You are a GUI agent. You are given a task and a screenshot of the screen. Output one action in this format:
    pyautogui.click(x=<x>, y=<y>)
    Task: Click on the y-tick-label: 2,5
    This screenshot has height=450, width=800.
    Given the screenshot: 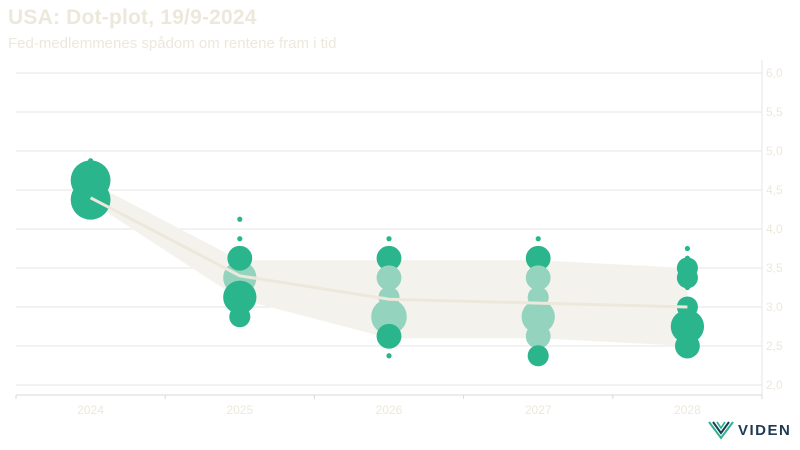 What is the action you would take?
    pyautogui.click(x=774, y=346)
    